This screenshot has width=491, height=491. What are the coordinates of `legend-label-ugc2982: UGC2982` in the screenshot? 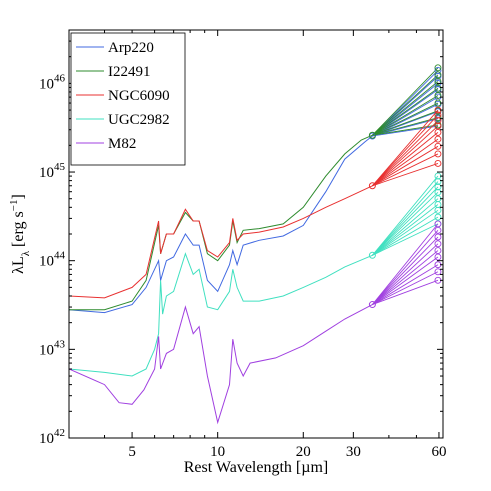 It's located at (139, 120).